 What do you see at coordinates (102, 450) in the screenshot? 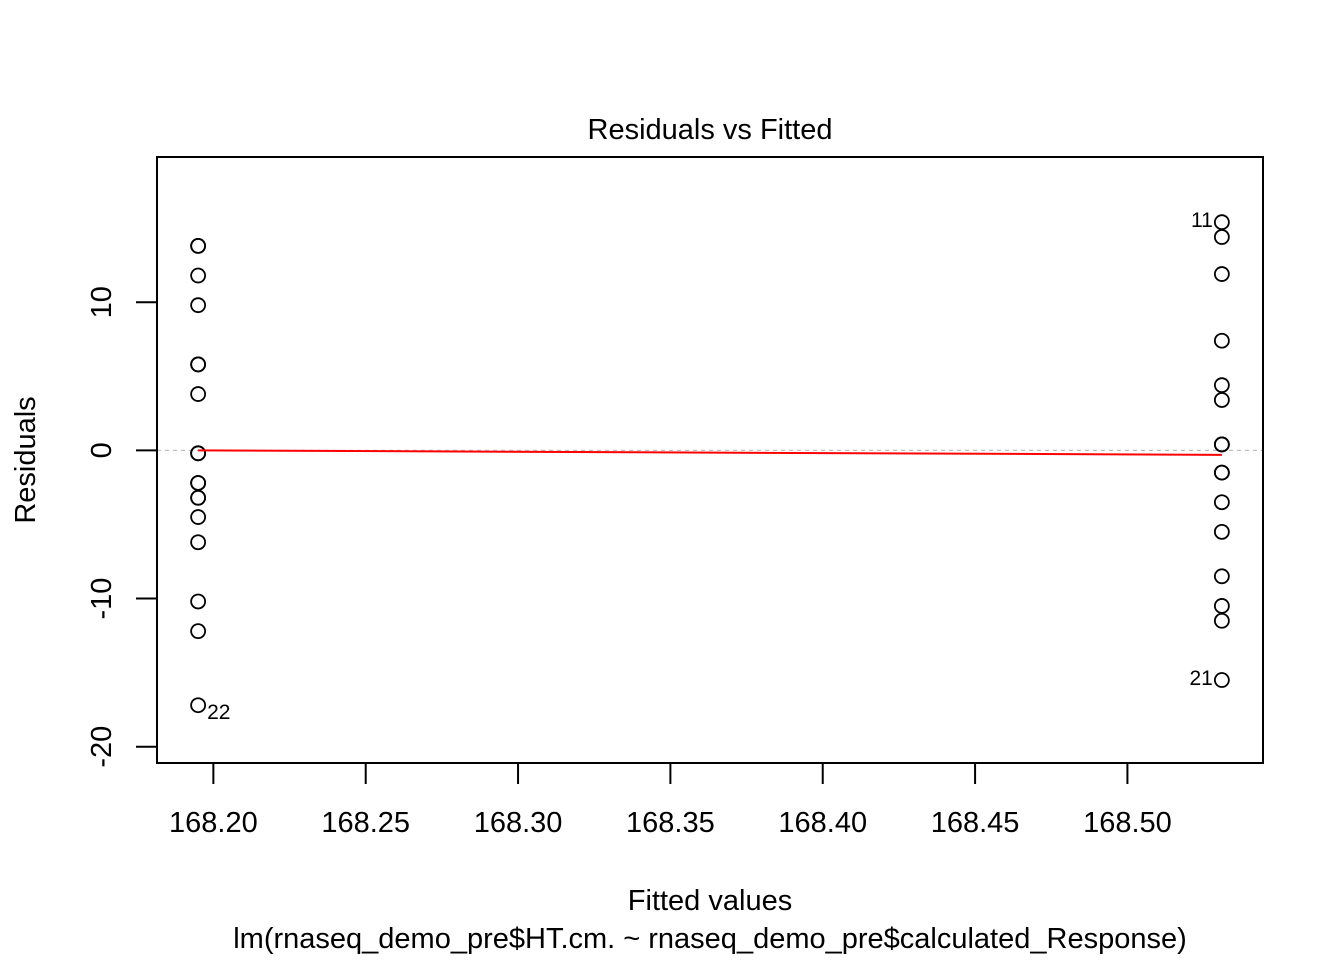
I see `y-tick-label: 0` at bounding box center [102, 450].